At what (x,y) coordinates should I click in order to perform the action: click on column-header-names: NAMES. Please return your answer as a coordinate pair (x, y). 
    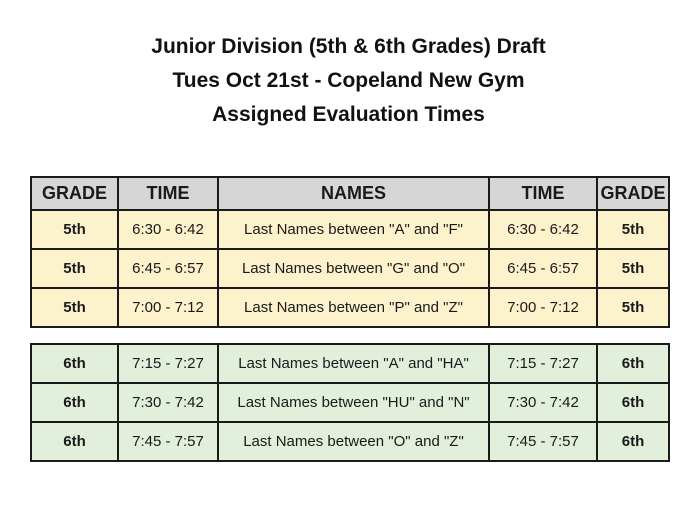
    Looking at the image, I should click on (353, 193).